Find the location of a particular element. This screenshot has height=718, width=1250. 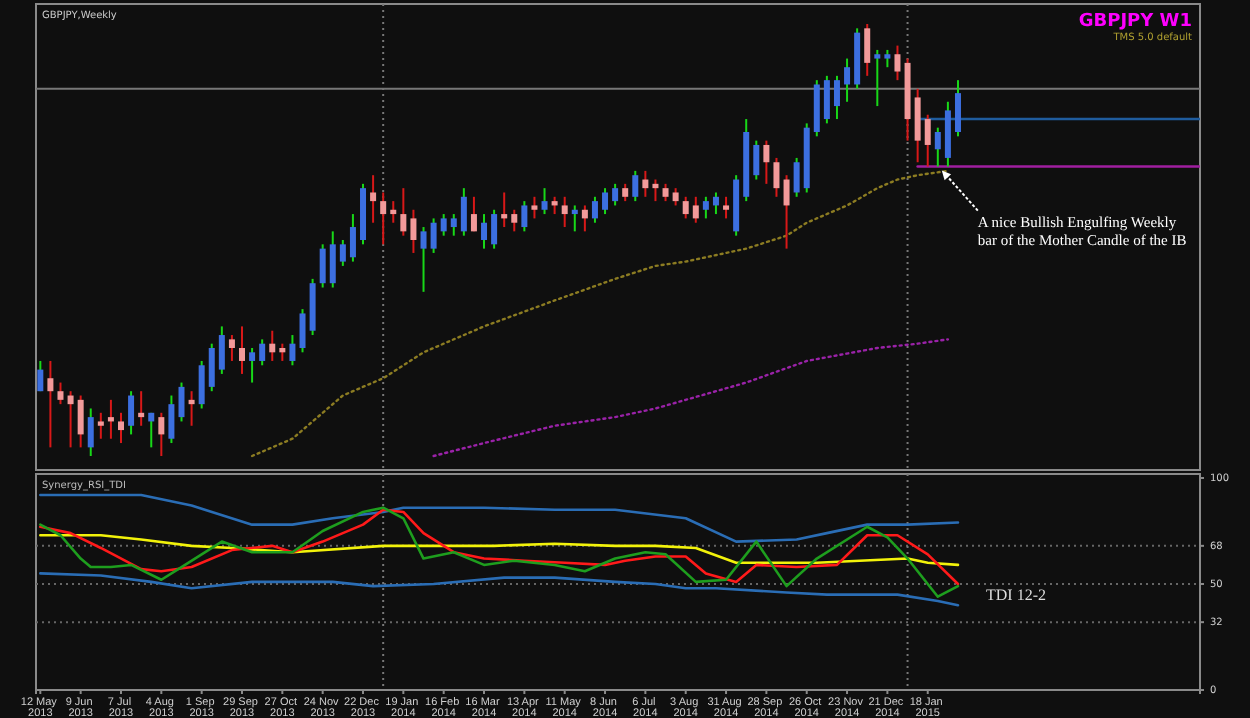

chart-title: GBPJPY W1 is located at coordinates (1135, 22).